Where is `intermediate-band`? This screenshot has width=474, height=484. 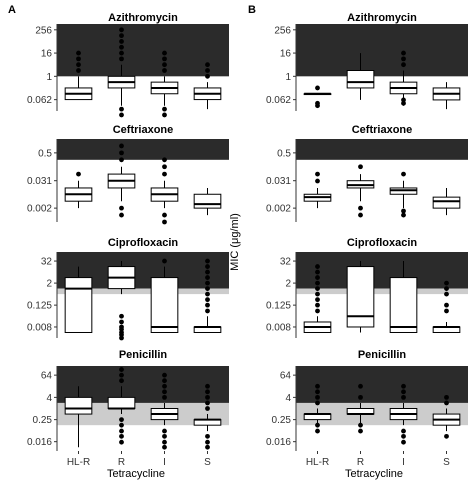
intermediate-band is located at coordinates (382, 291).